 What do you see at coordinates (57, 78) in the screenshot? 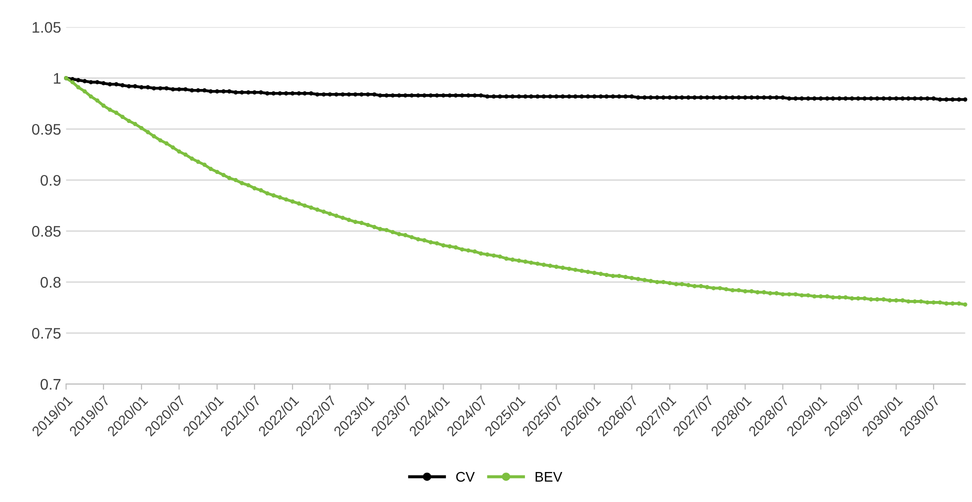
I see `y-tick-label: 1` at bounding box center [57, 78].